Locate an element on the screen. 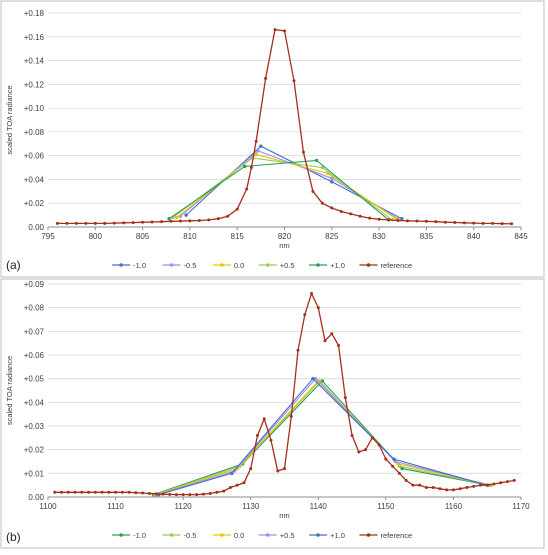 The height and width of the screenshot is (555, 548). legend: -1.0 -0.5 0.0 +0.5 +1.0 reference is located at coordinates (262, 265).